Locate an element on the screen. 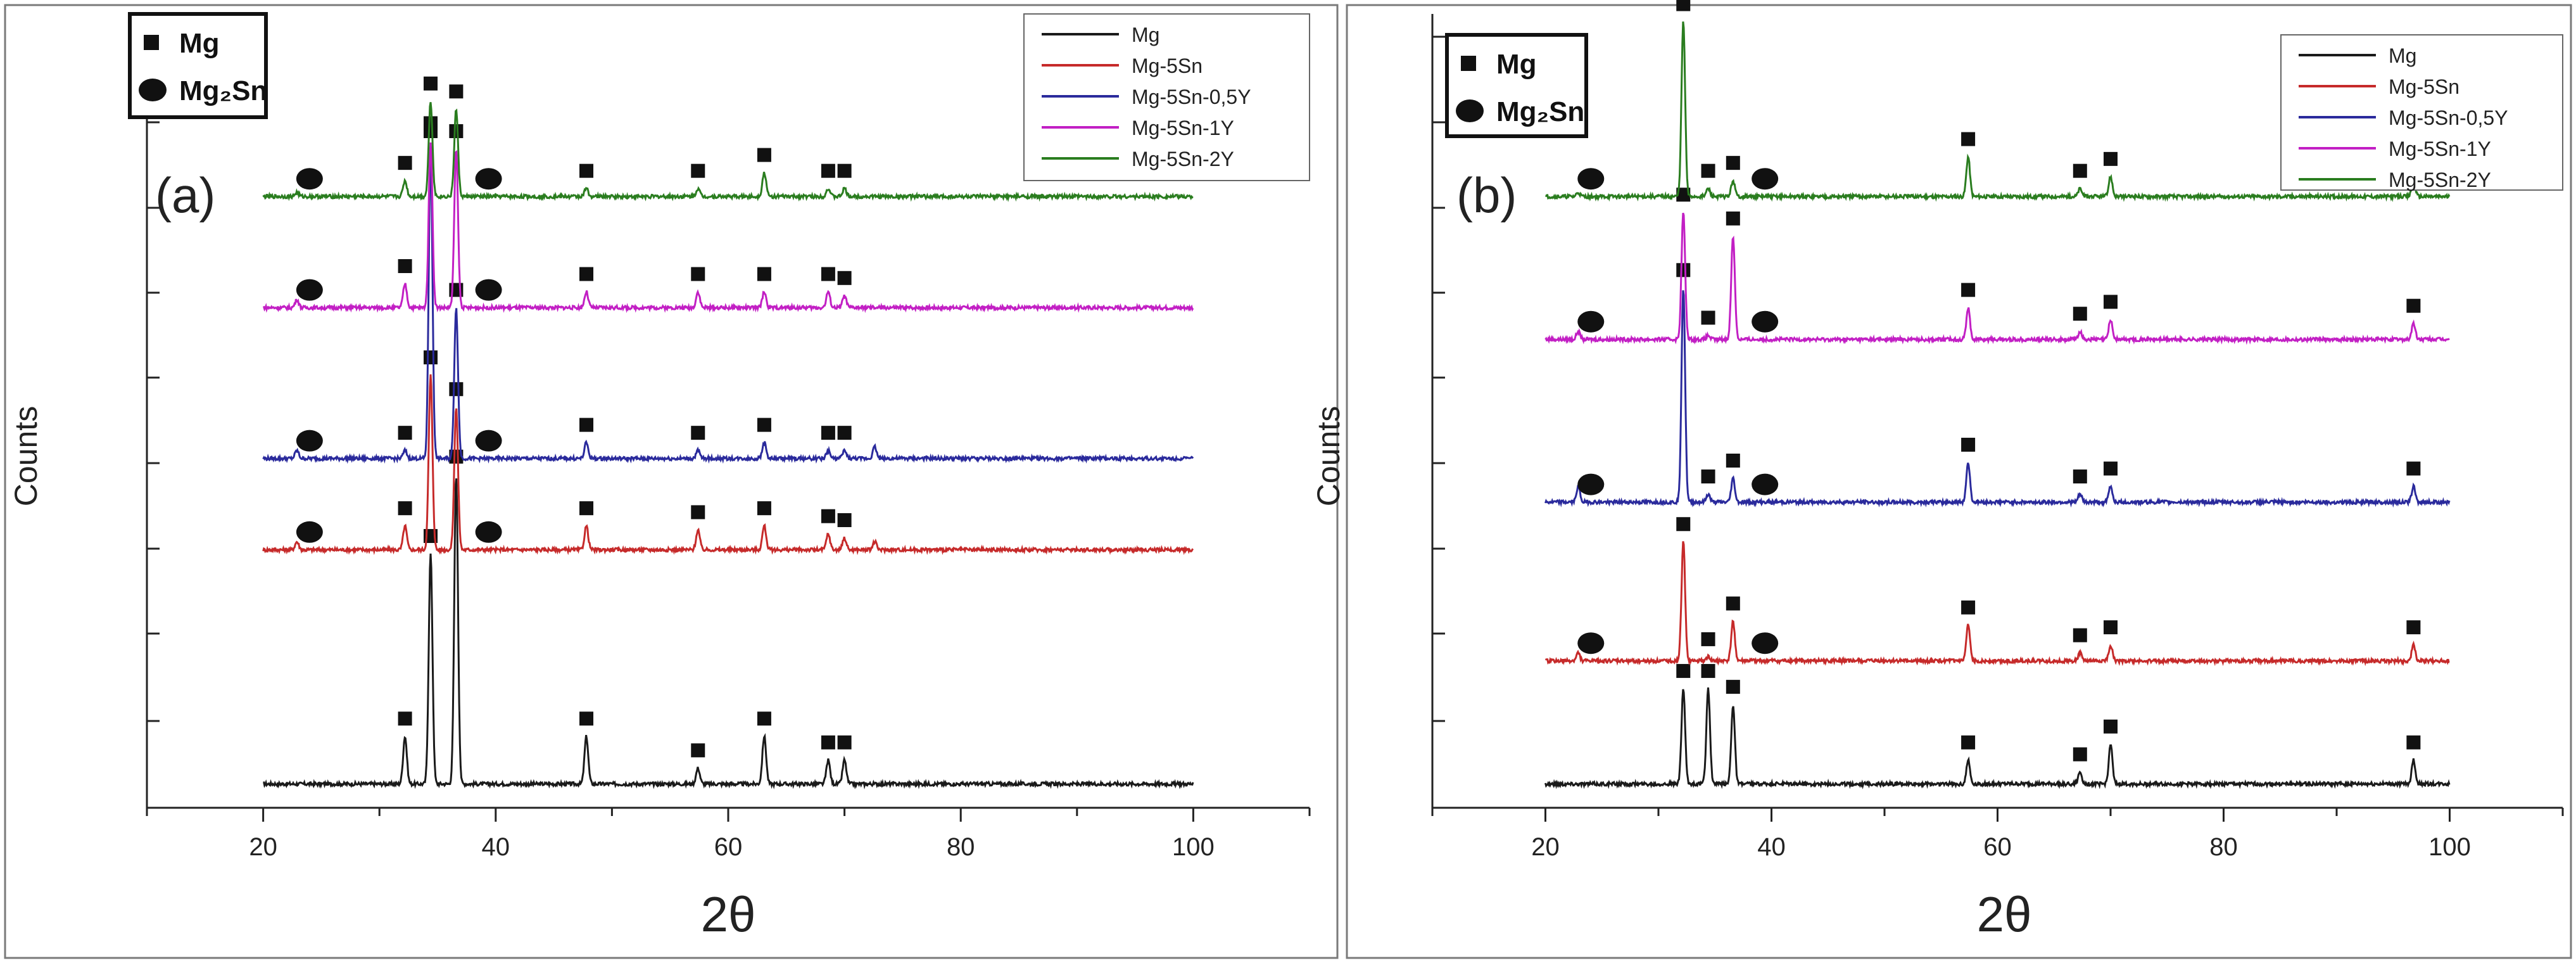  x-tick-label: 20 is located at coordinates (263, 847).